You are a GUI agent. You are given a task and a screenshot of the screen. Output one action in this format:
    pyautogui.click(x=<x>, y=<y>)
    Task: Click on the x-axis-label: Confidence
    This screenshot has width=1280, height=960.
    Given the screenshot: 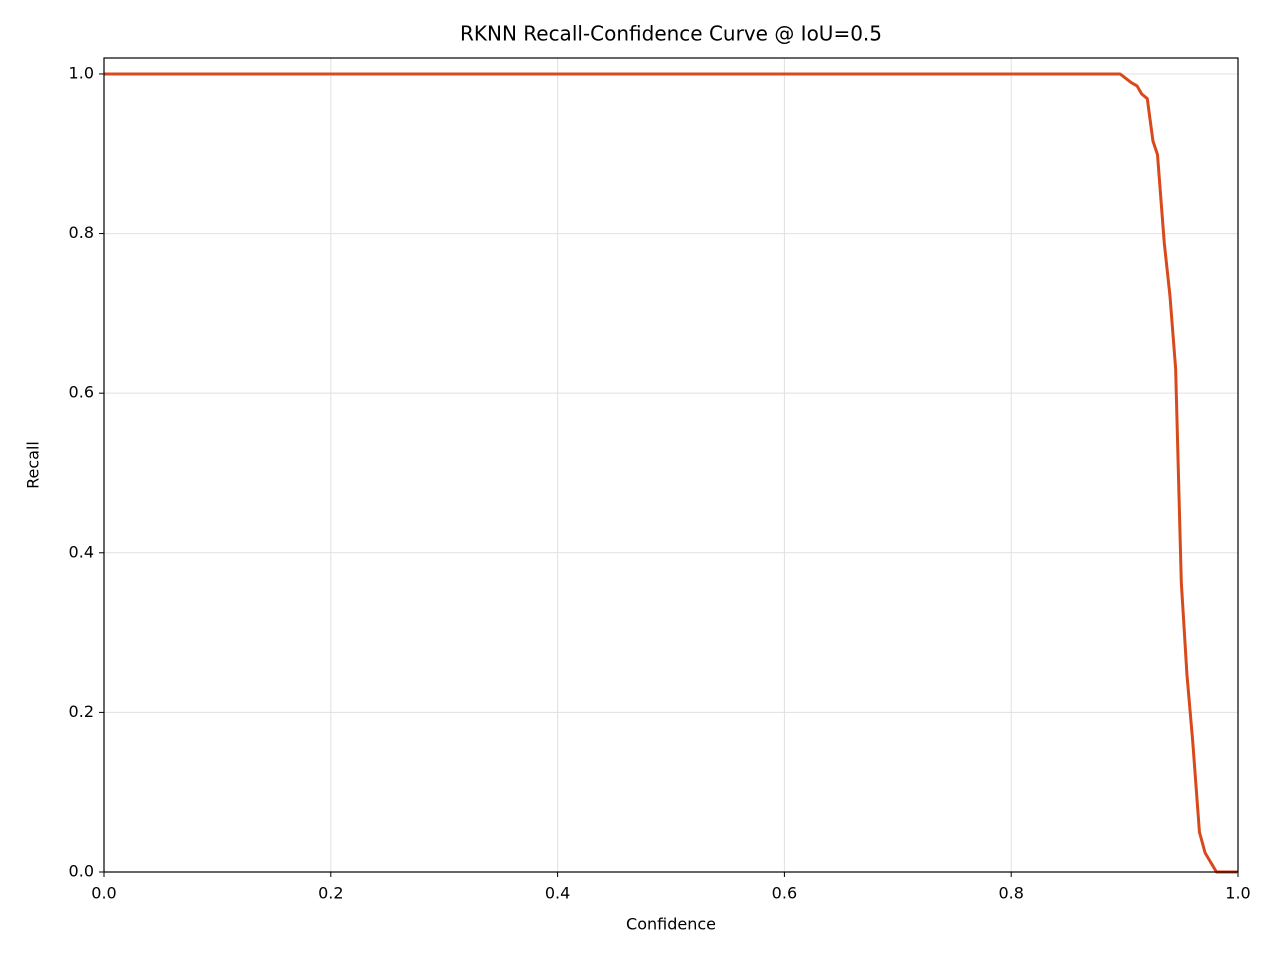 What is the action you would take?
    pyautogui.click(x=671, y=924)
    